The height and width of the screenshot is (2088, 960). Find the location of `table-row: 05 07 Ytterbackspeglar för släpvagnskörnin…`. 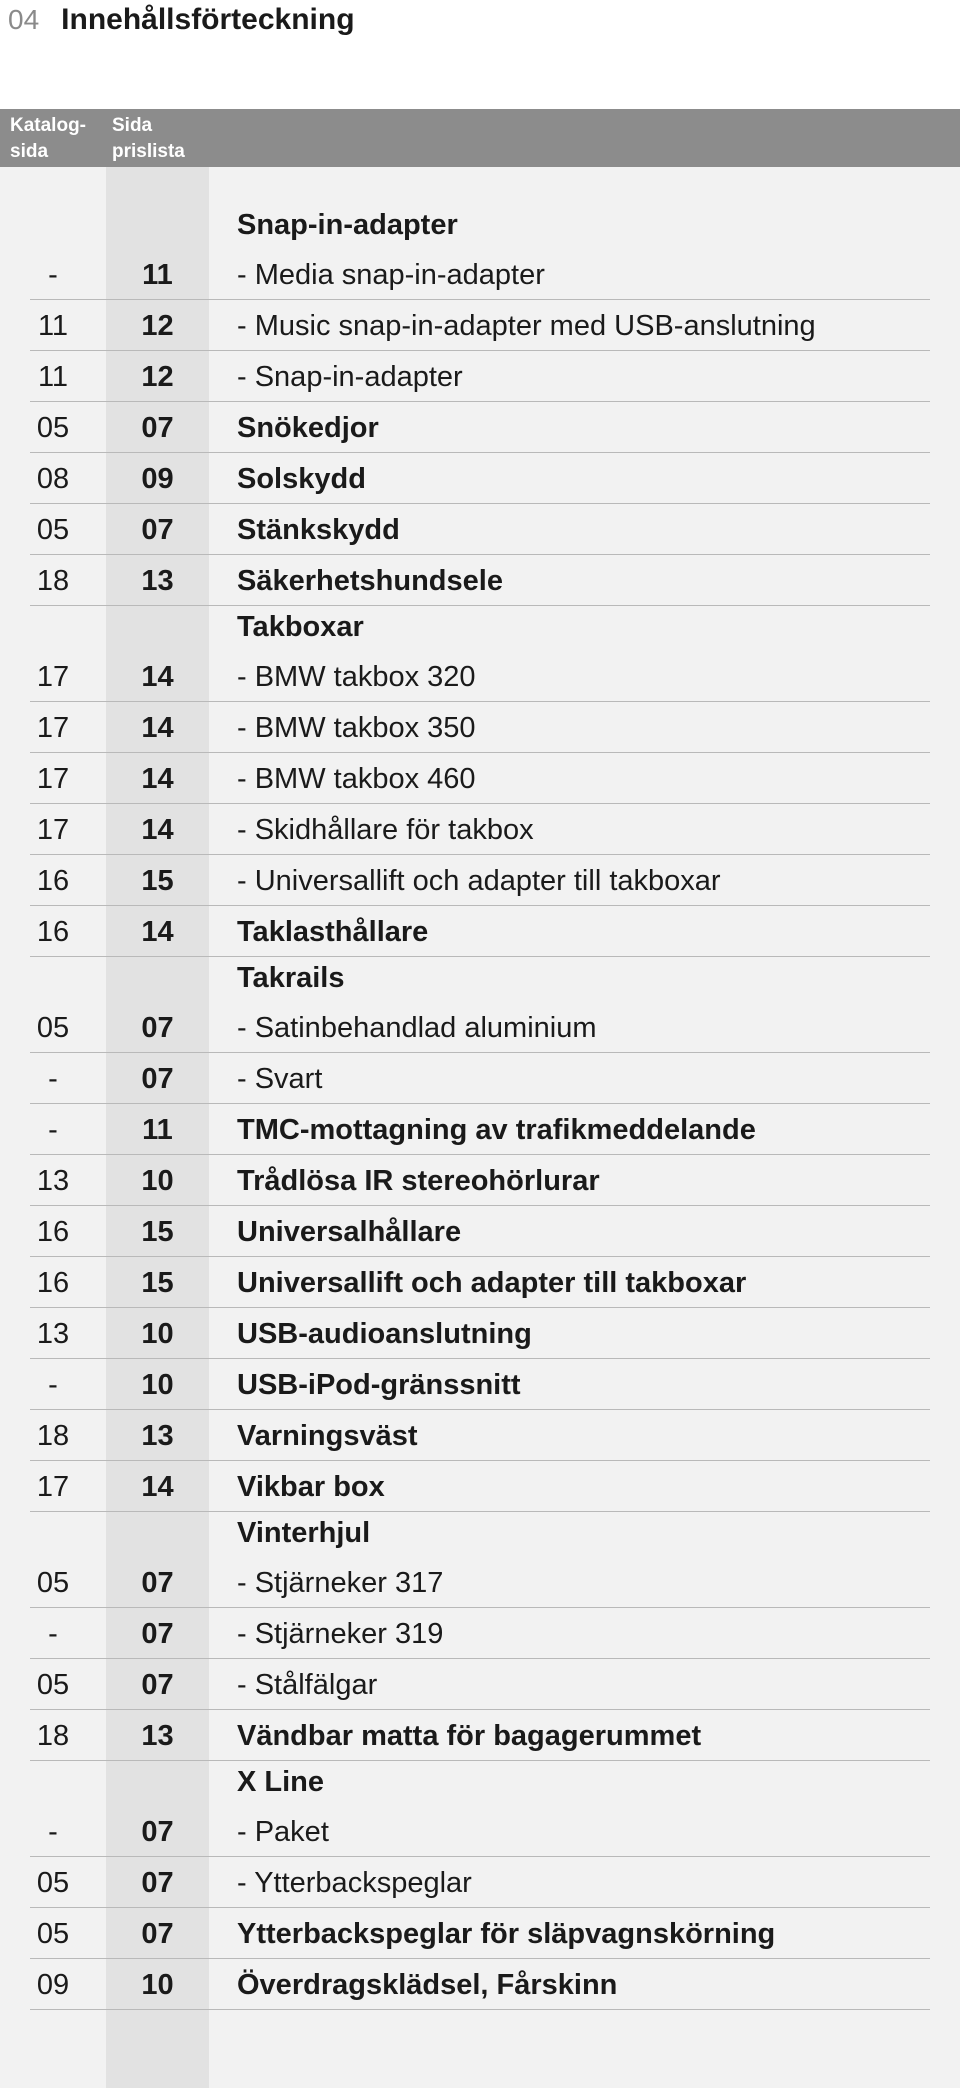

table-row: 05 07 Ytterbackspeglar för släpvagnskörnin… is located at coordinates (480, 1933).